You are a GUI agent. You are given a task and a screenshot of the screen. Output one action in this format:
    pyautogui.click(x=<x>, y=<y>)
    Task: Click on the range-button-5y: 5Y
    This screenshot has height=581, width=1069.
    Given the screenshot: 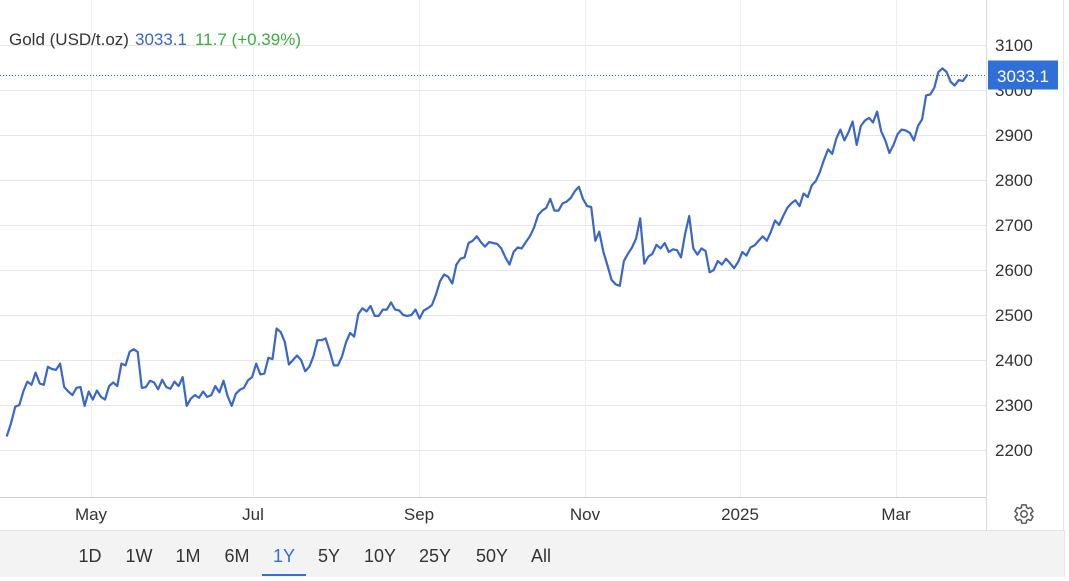 What is the action you would take?
    pyautogui.click(x=329, y=556)
    